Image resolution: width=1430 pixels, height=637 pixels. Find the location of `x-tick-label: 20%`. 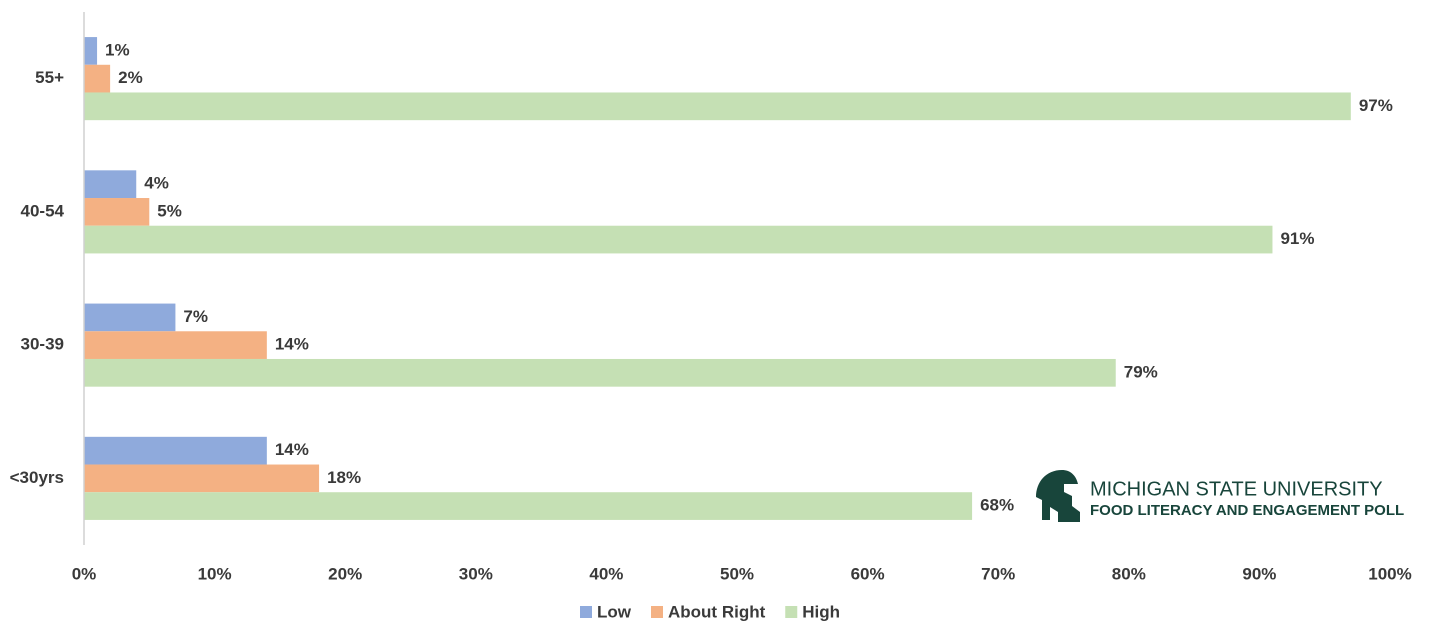

x-tick-label: 20% is located at coordinates (345, 573).